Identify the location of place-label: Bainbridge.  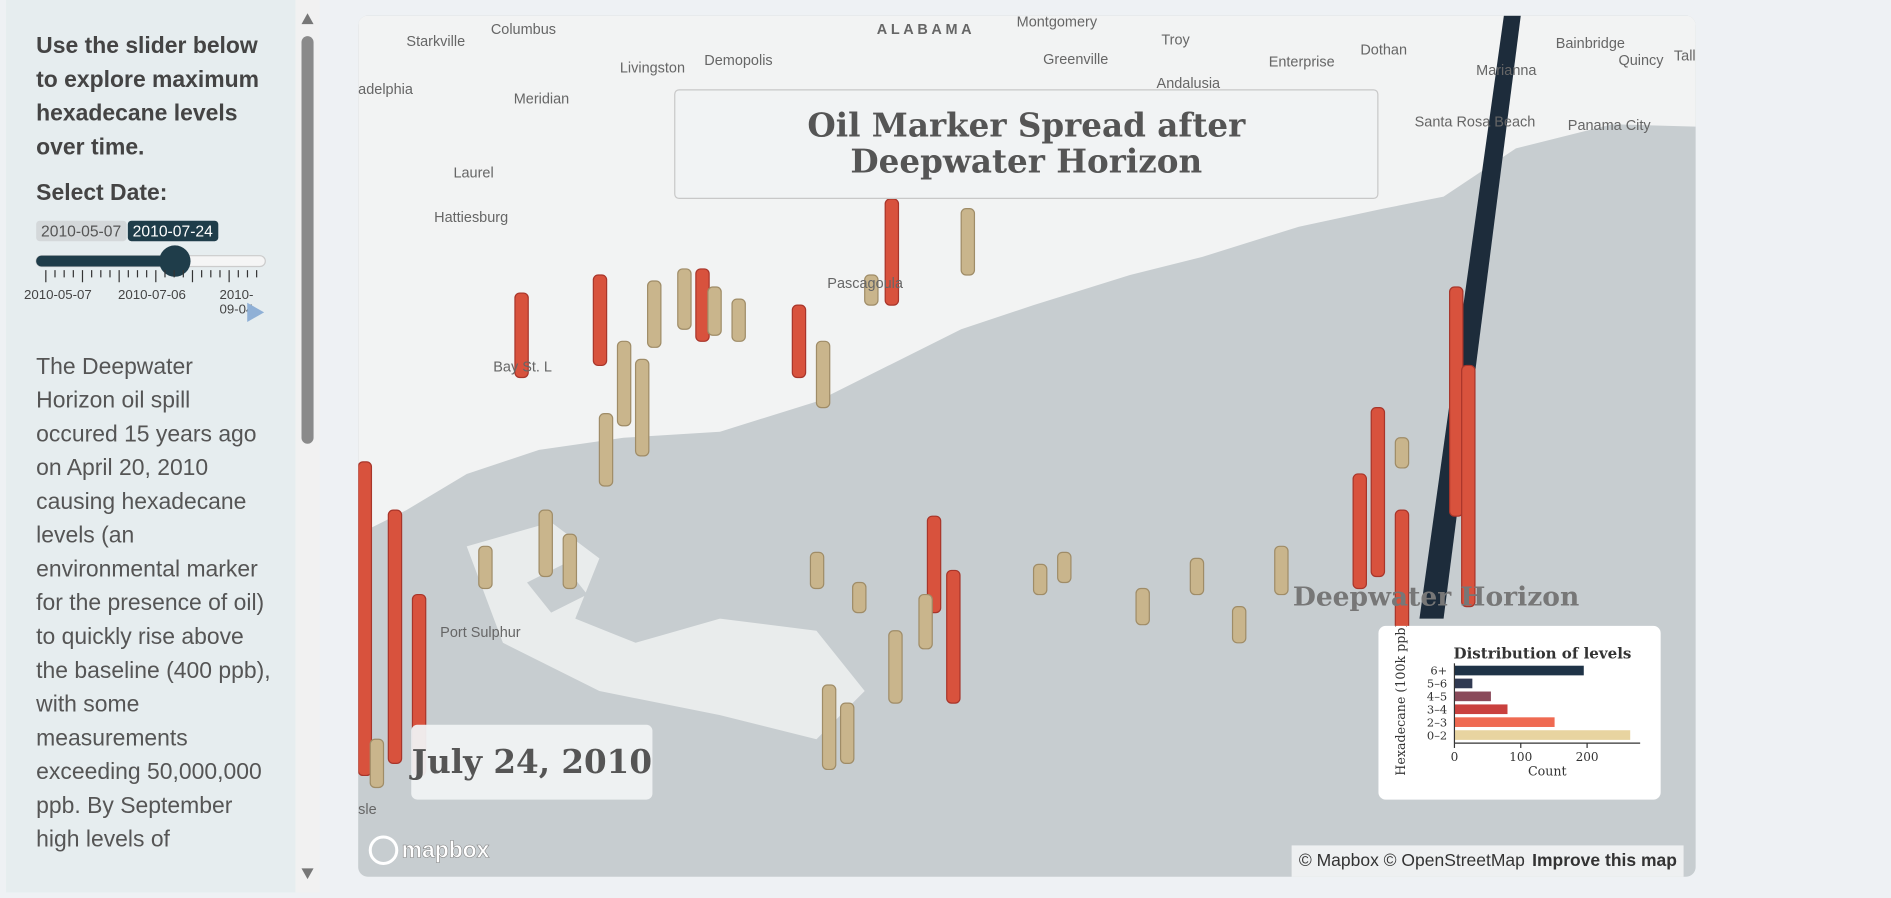
(1590, 44).